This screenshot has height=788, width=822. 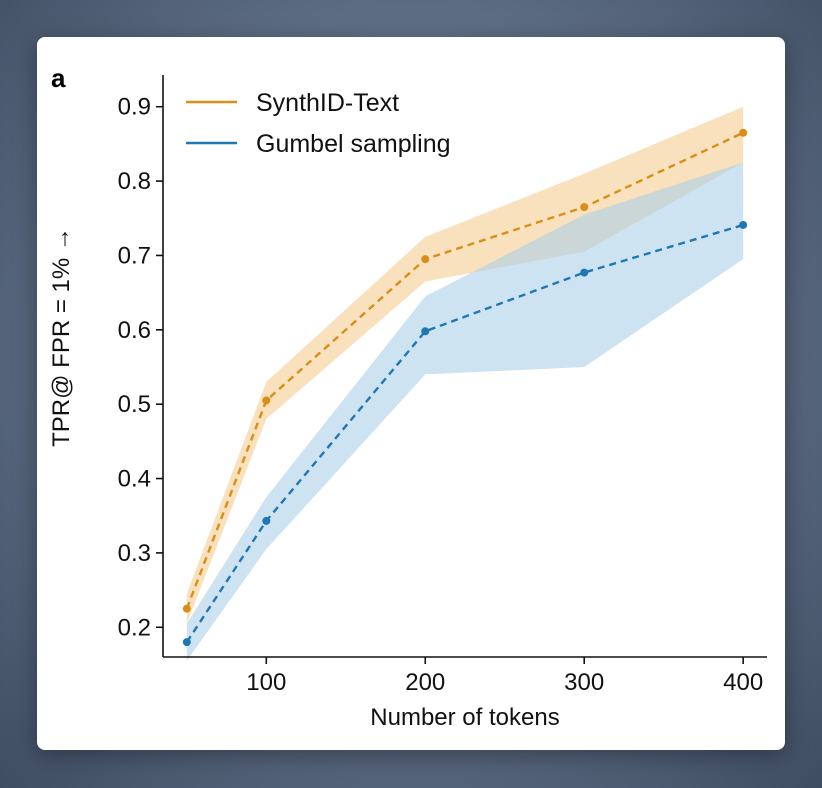 I want to click on x-axis-title: Number of tokens, so click(x=464, y=717).